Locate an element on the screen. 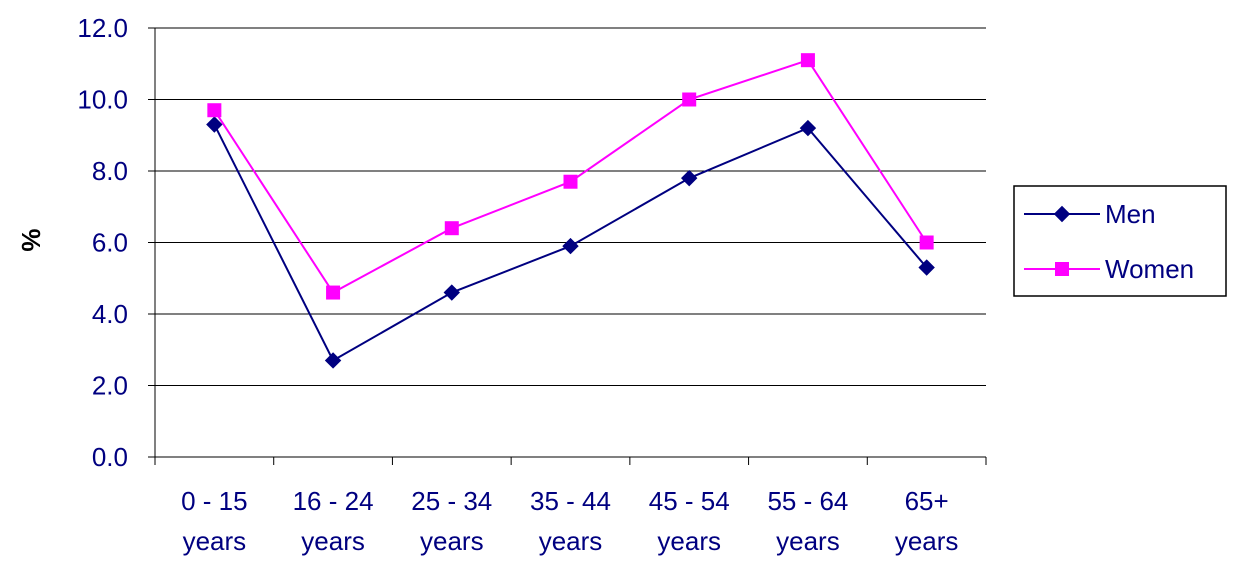 This screenshot has width=1241, height=570. legend-marker-women is located at coordinates (1062, 269).